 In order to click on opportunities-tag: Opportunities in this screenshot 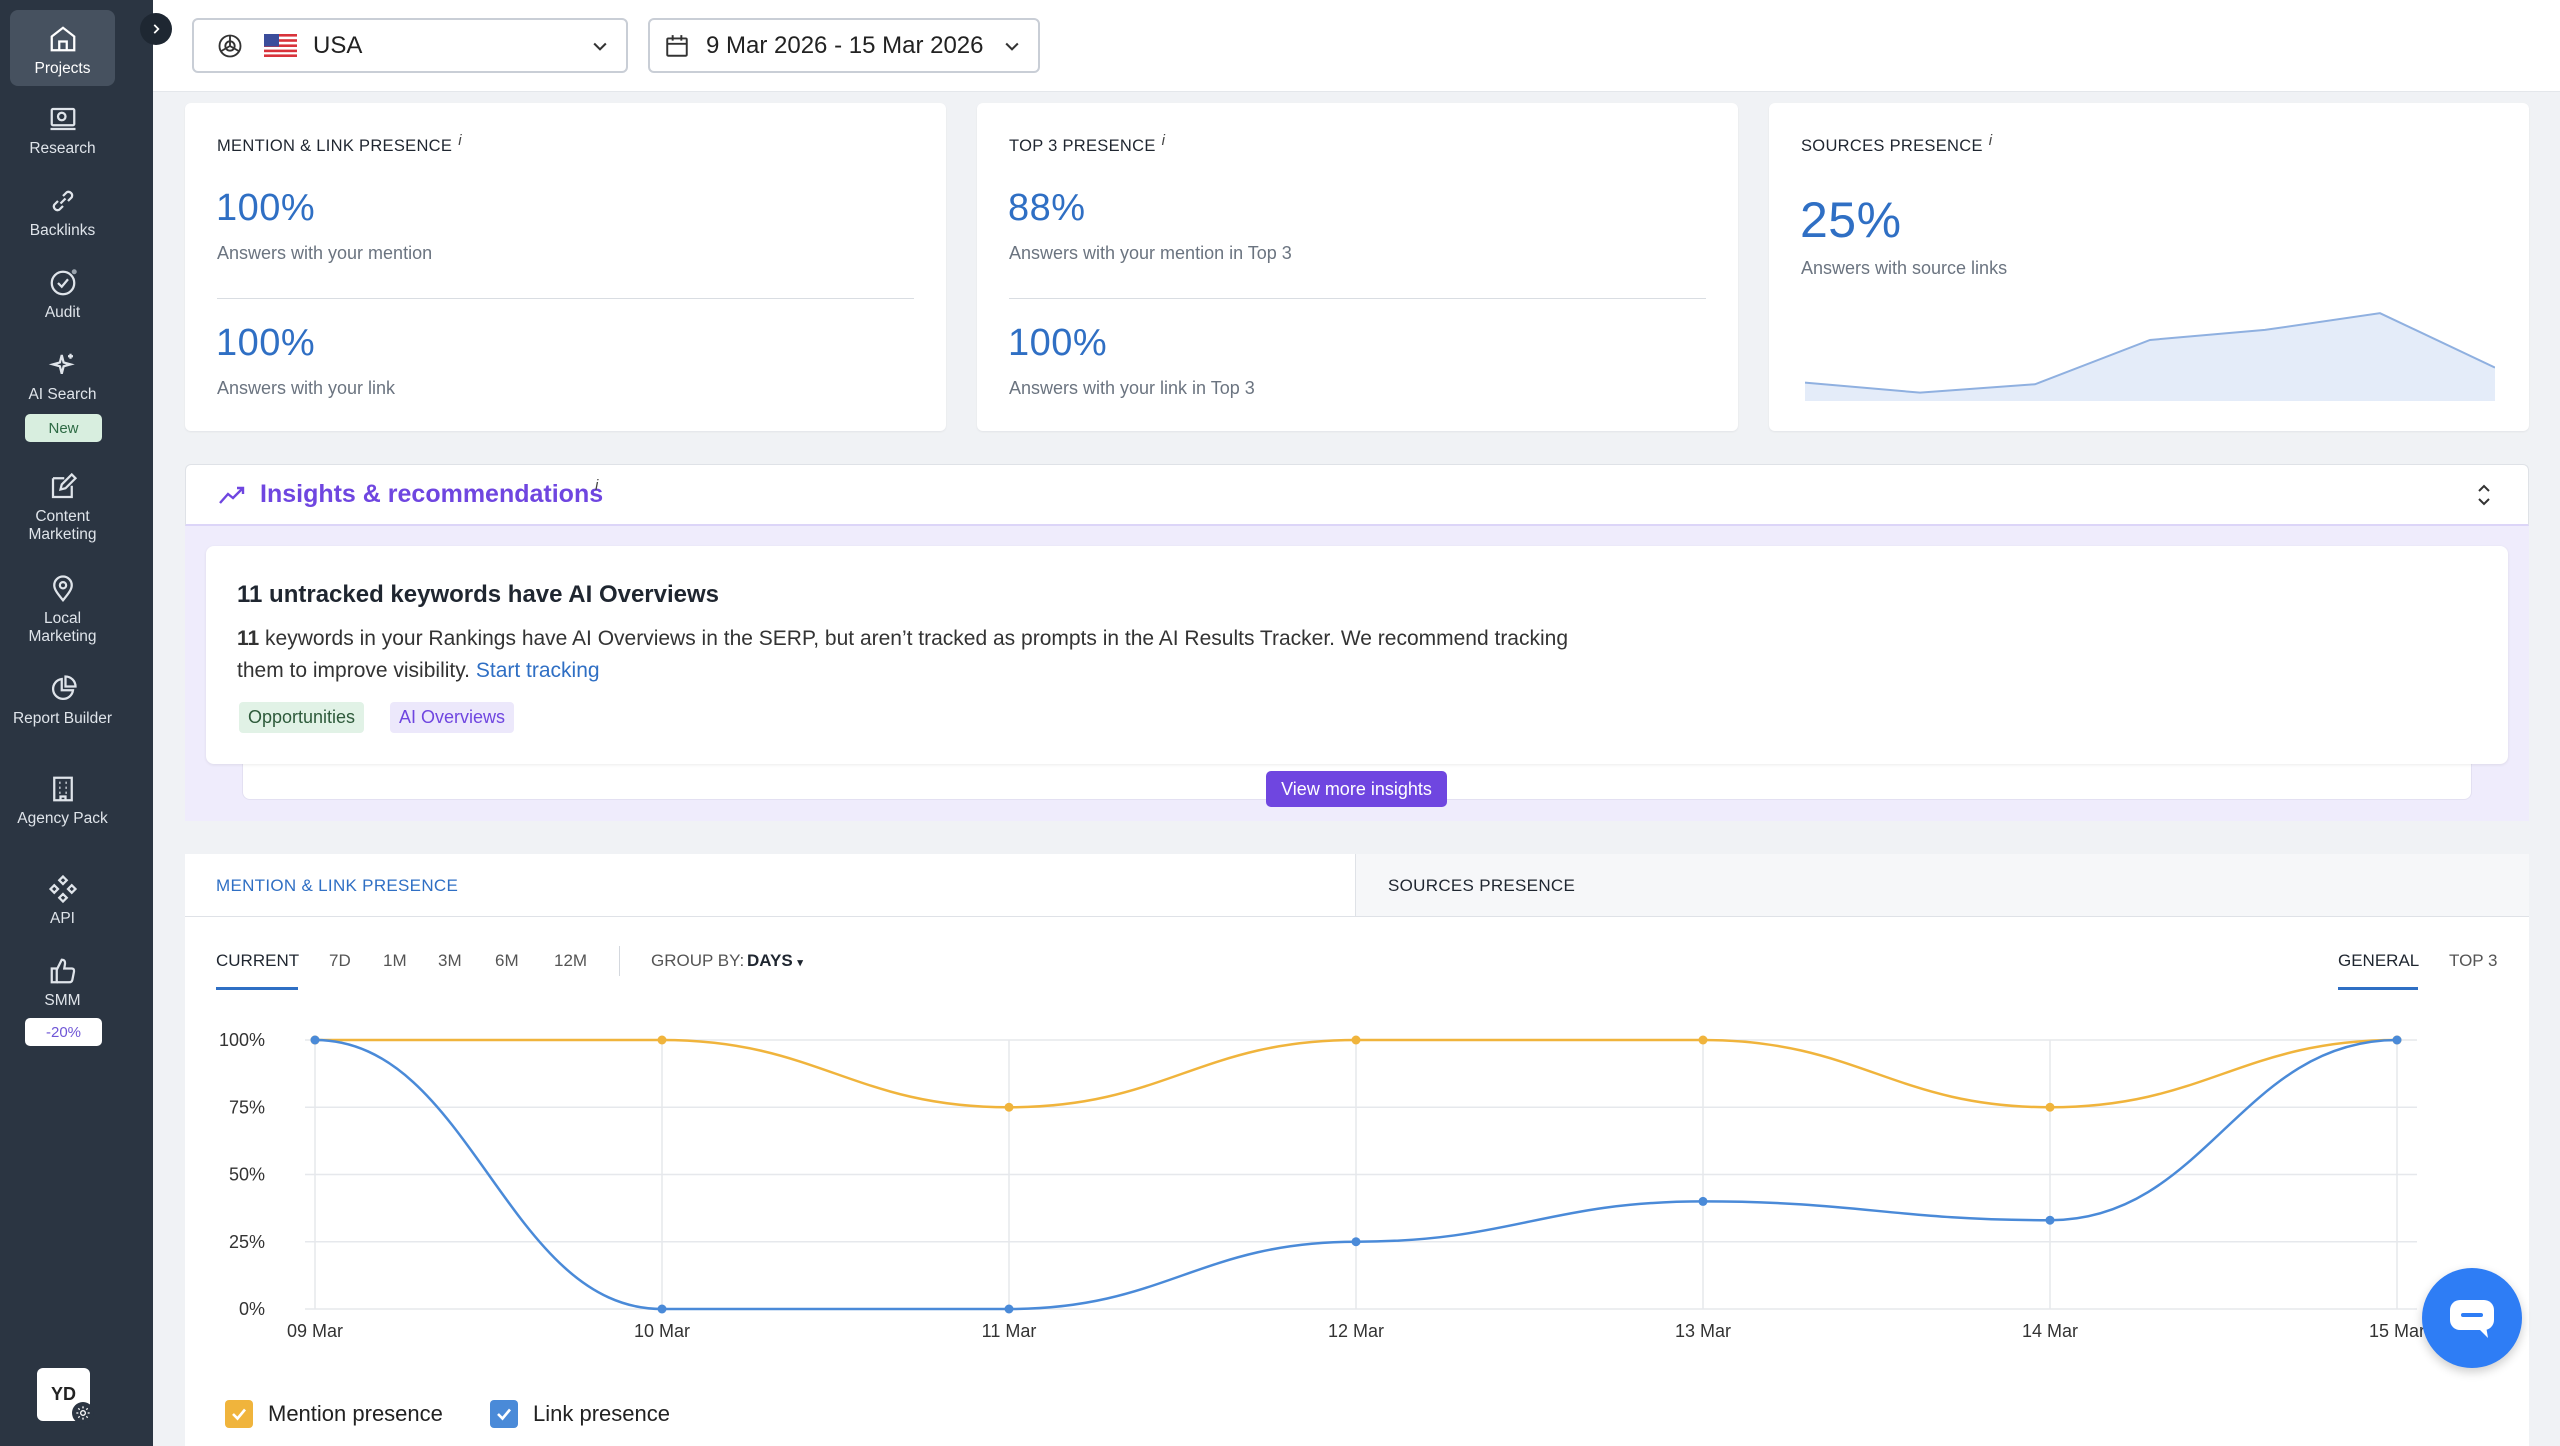, I will do `click(302, 717)`.